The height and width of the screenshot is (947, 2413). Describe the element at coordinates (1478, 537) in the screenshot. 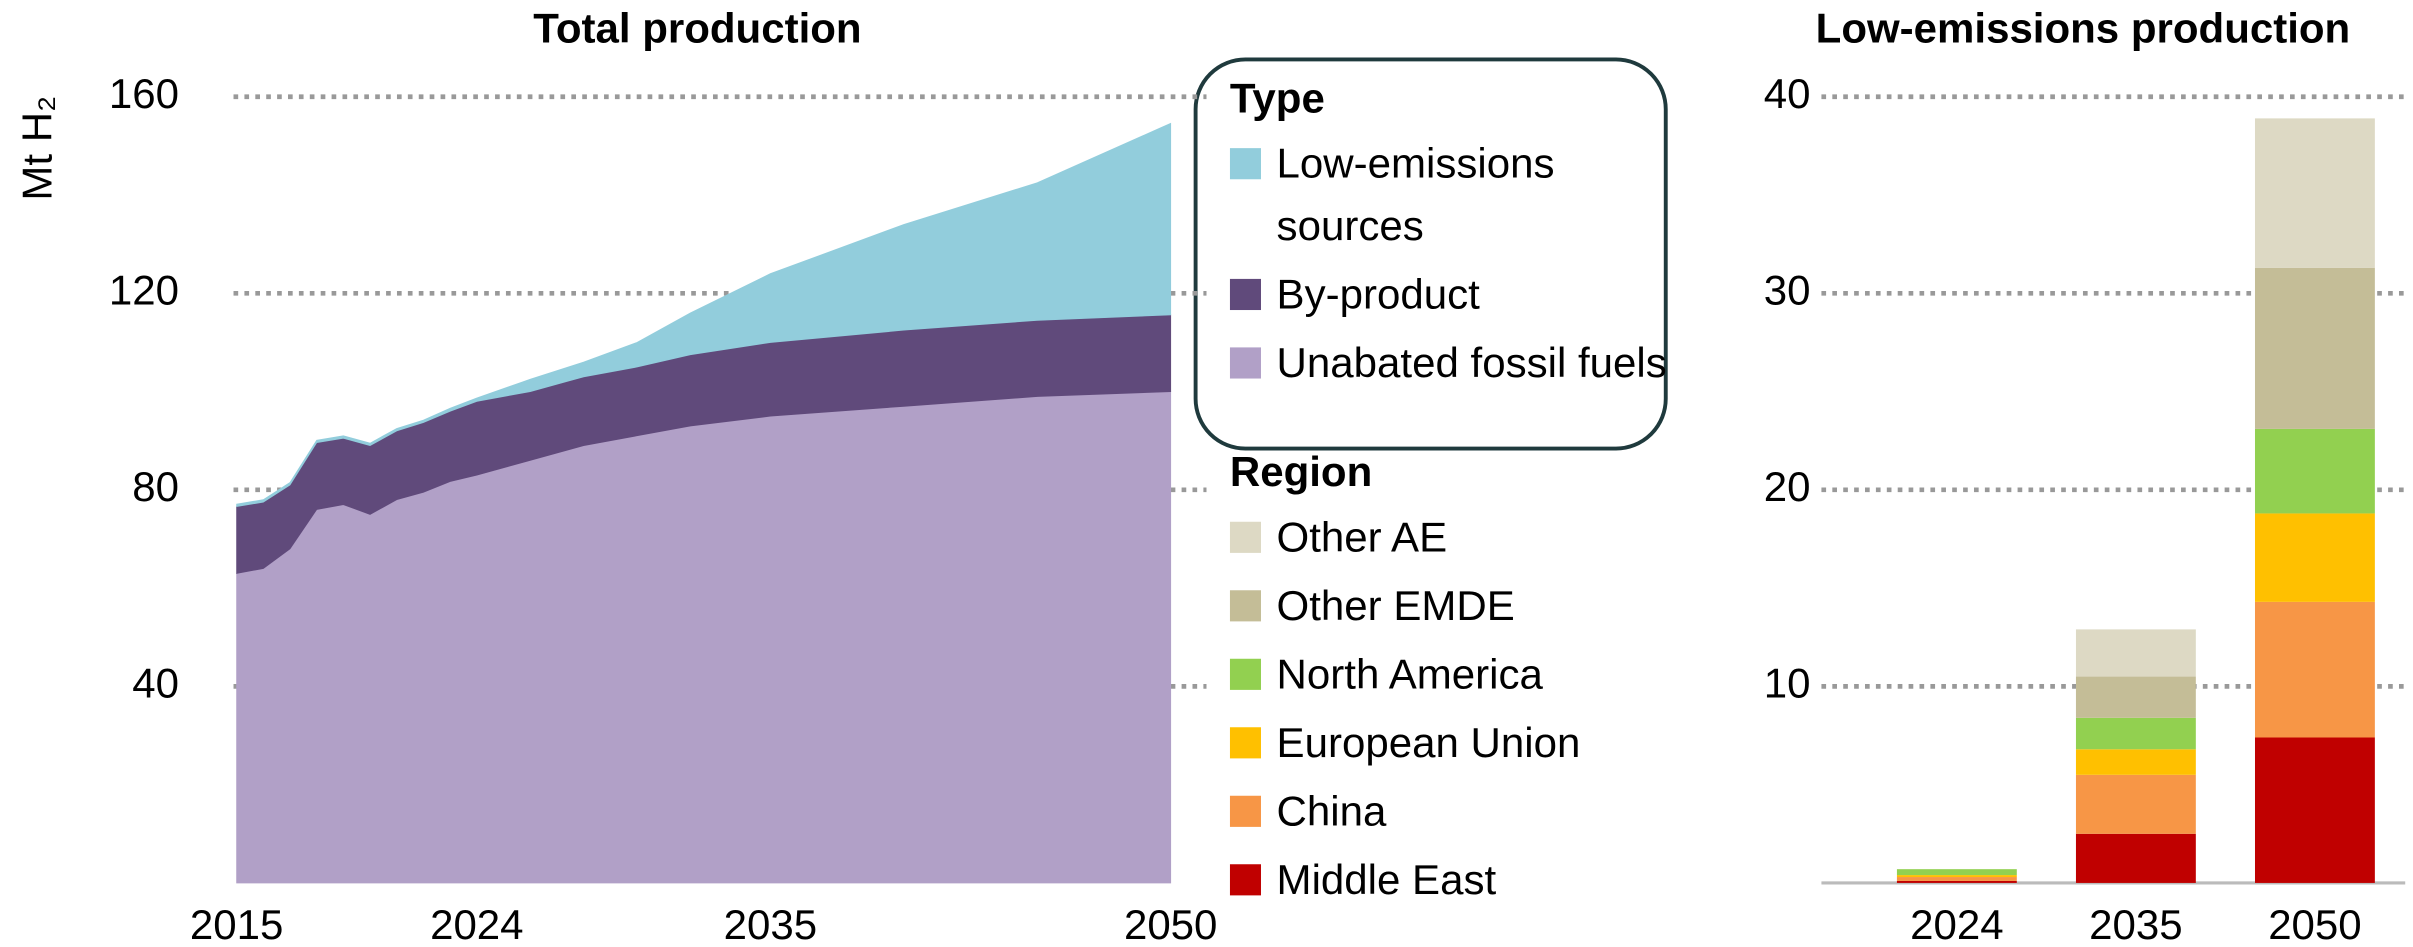

I see `legend-item: Other AE` at that location.